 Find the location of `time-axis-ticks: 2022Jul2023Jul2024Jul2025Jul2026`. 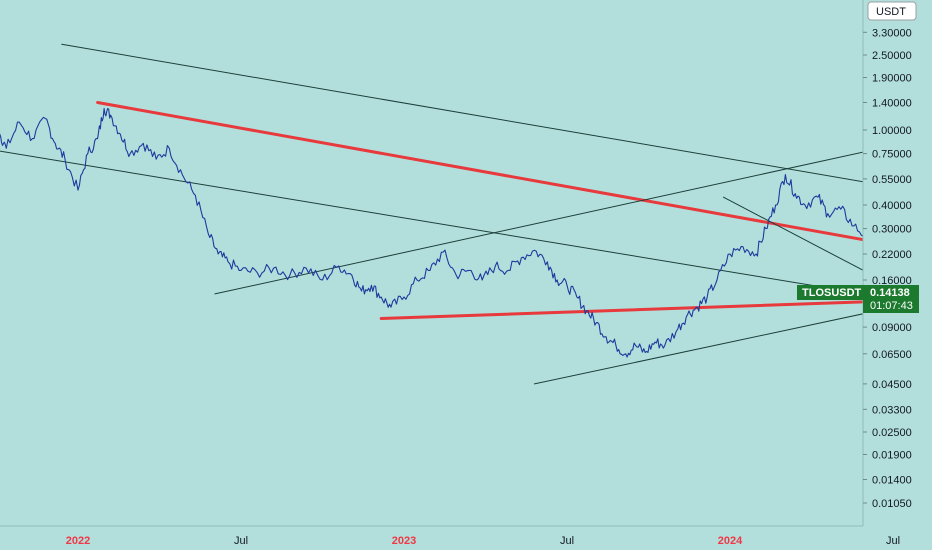

time-axis-ticks: 2022Jul2023Jul2024Jul2025Jul2026 is located at coordinates (483, 541).